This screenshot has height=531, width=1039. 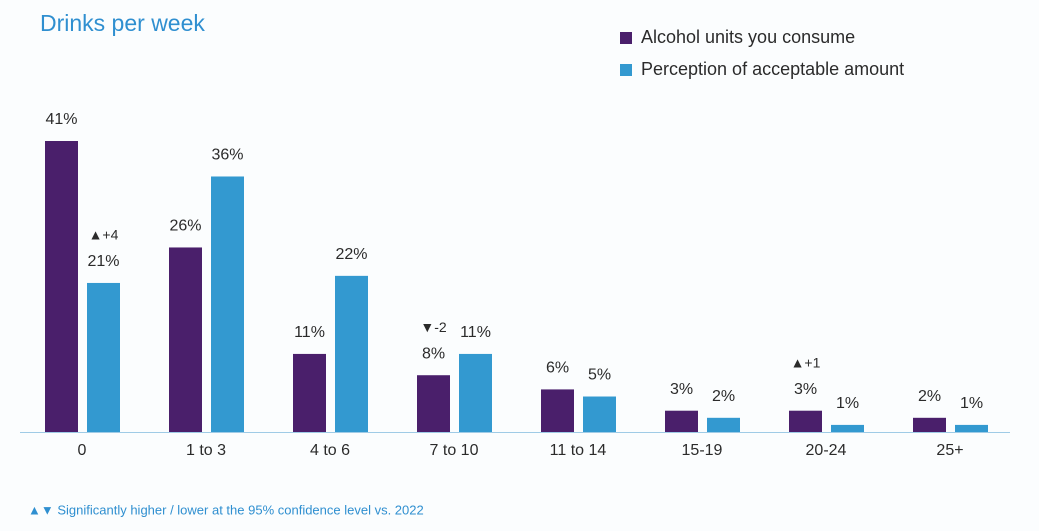 I want to click on x-tick-label: 4 to 6, so click(x=330, y=450).